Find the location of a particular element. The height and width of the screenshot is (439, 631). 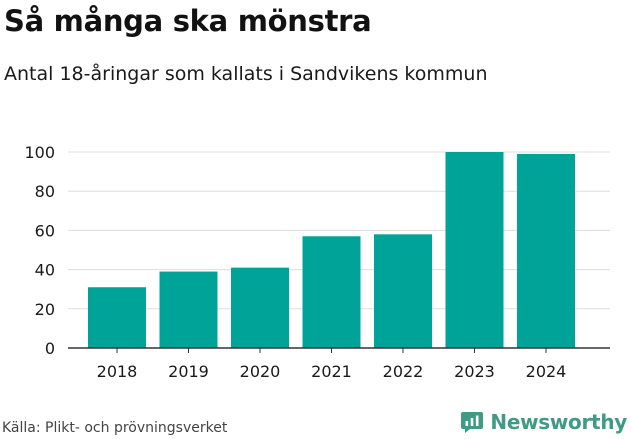

newsworthy-logo-icon is located at coordinates (472, 422).